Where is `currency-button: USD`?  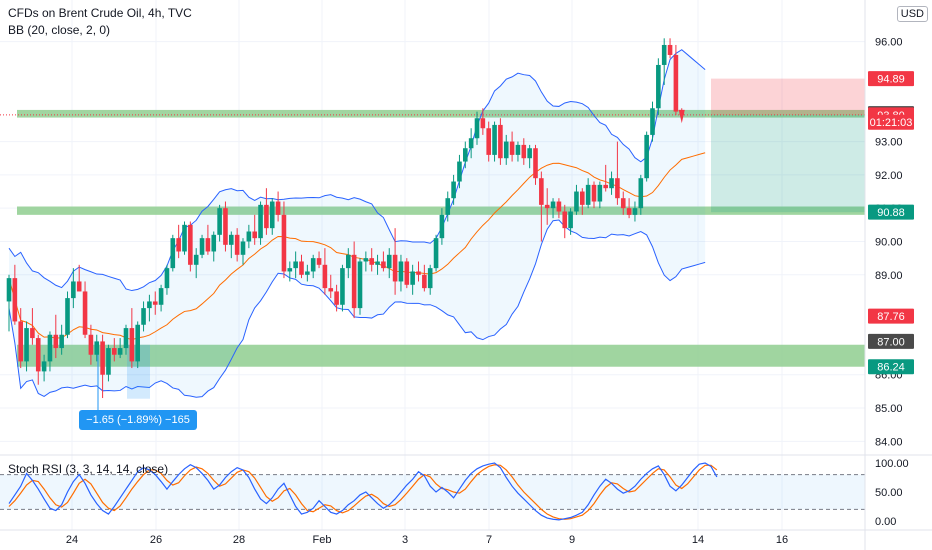 currency-button: USD is located at coordinates (912, 14).